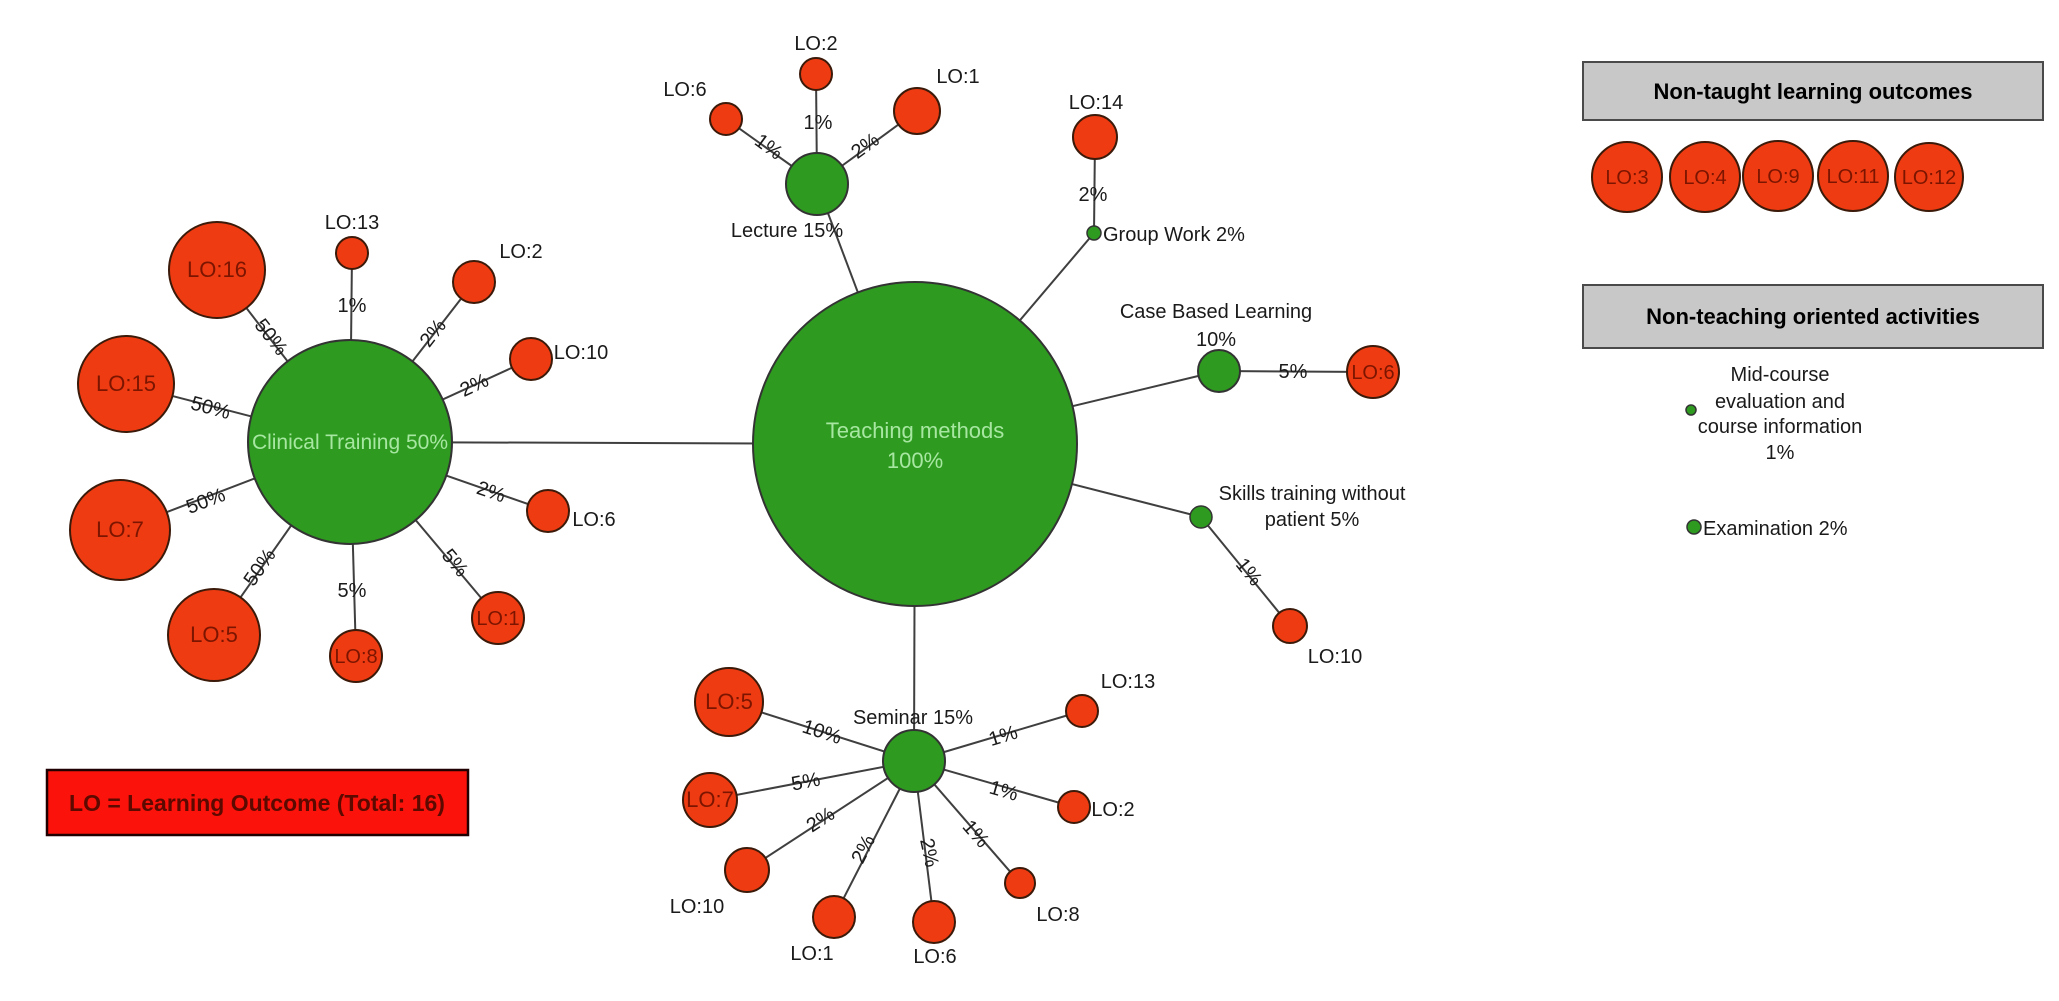  Describe the element at coordinates (497, 619) in the screenshot. I see `clinical-lo1-label: LO:1` at that location.